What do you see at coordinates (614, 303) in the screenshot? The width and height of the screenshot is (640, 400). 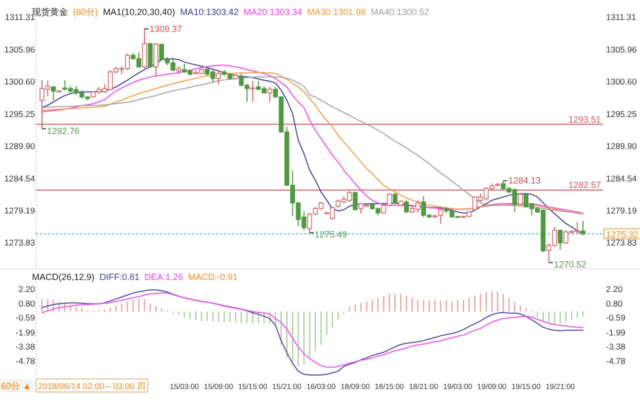 I see `y2-tick-label: 0.80` at bounding box center [614, 303].